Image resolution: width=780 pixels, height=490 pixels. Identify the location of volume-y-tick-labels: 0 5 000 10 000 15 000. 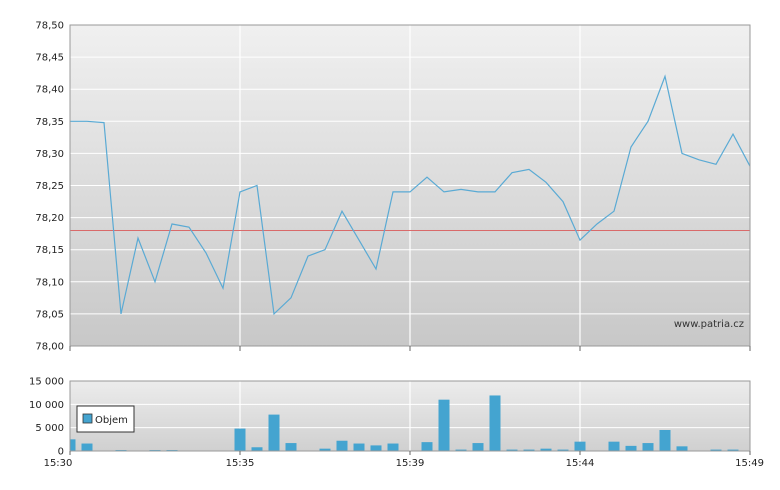
(46, 417).